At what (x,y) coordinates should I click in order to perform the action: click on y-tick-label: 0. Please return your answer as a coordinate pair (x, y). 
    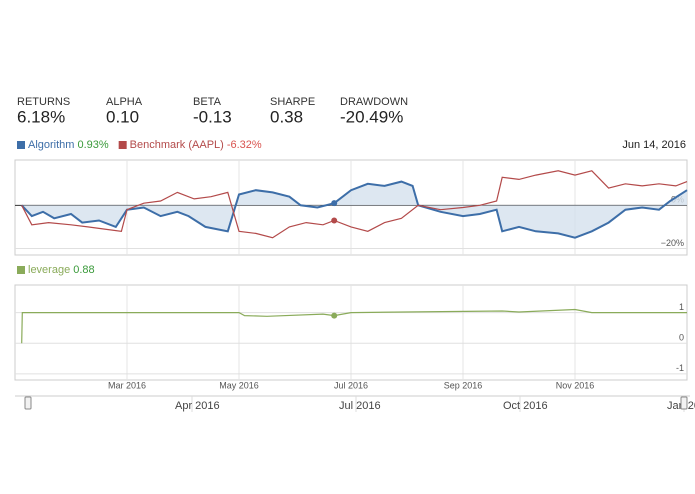
    Looking at the image, I should click on (681, 338).